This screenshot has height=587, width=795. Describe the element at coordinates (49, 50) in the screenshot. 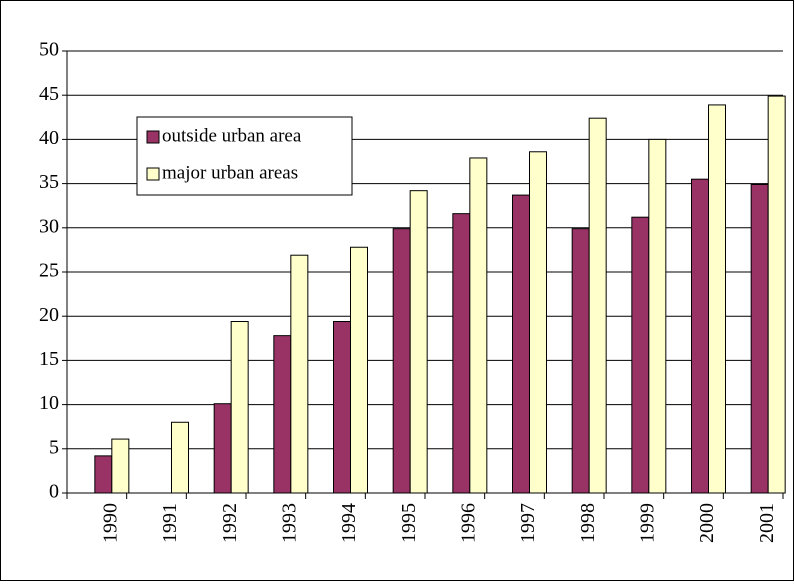

I see `y-tick-label: 50` at that location.